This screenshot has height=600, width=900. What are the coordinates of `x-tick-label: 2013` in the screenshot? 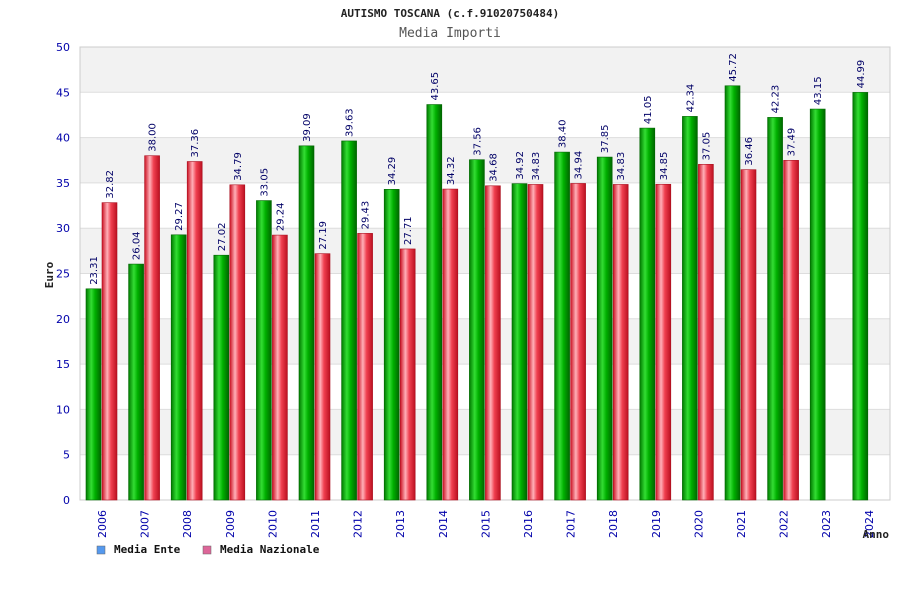 It's located at (400, 524).